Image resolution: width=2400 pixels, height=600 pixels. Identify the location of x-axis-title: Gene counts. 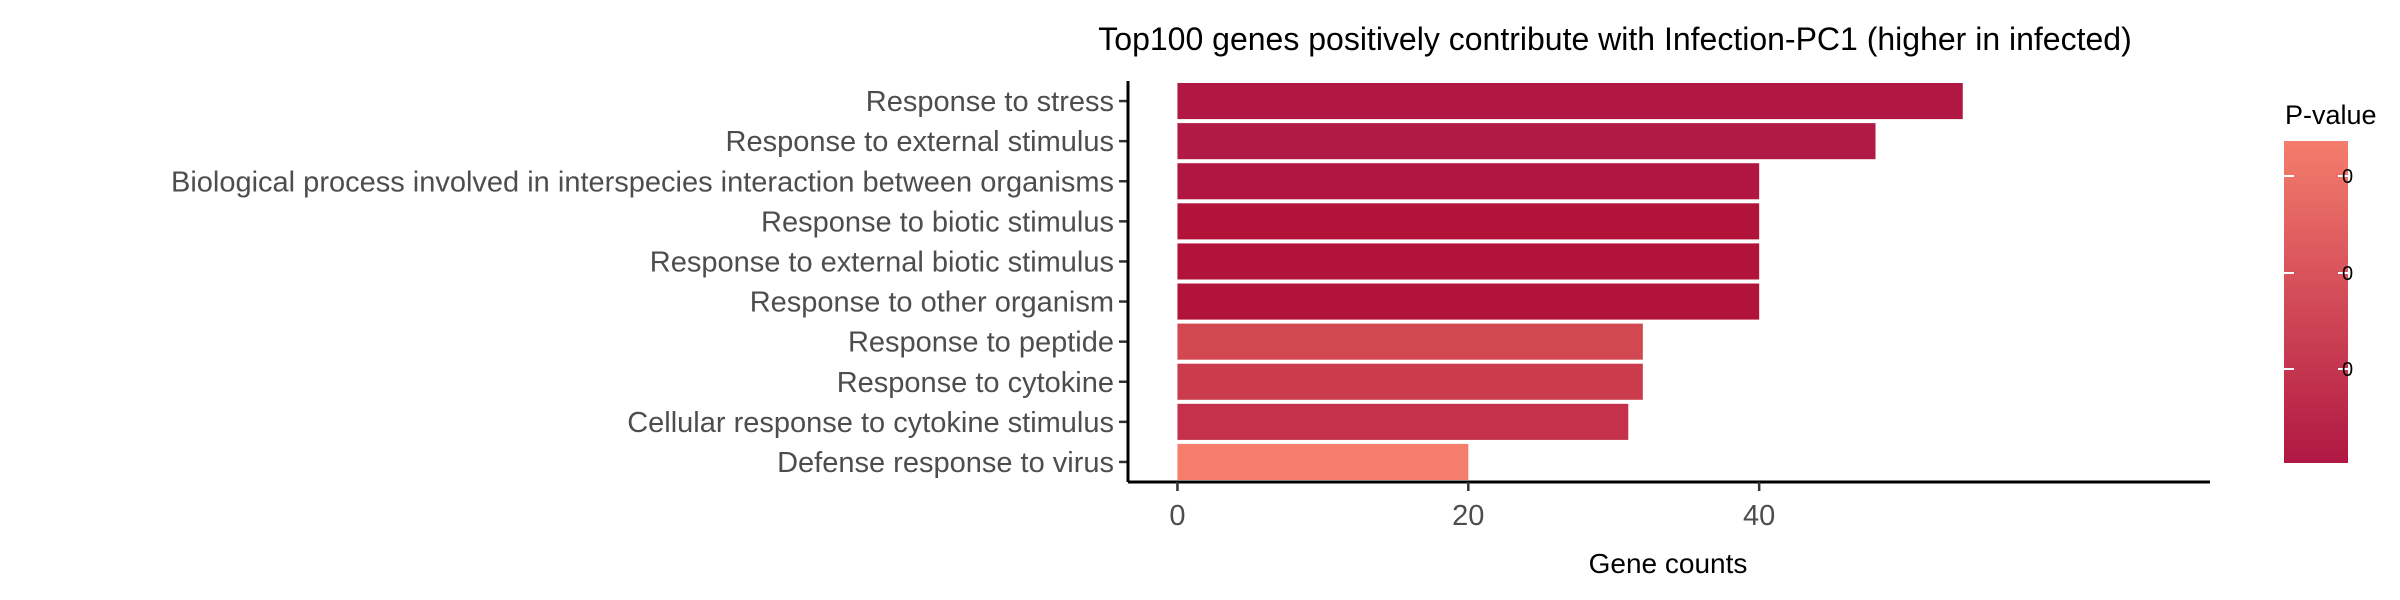
(1668, 563).